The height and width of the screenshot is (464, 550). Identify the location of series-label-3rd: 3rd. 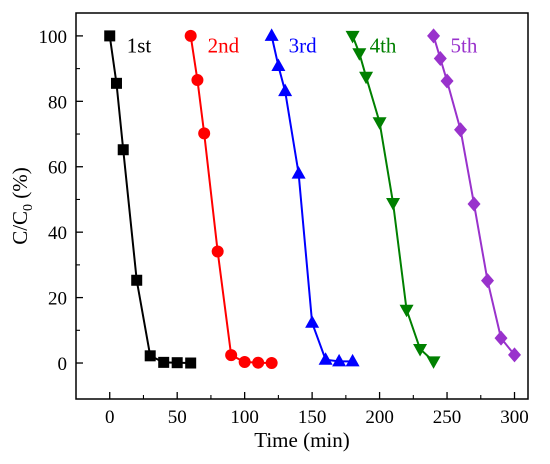
(303, 45).